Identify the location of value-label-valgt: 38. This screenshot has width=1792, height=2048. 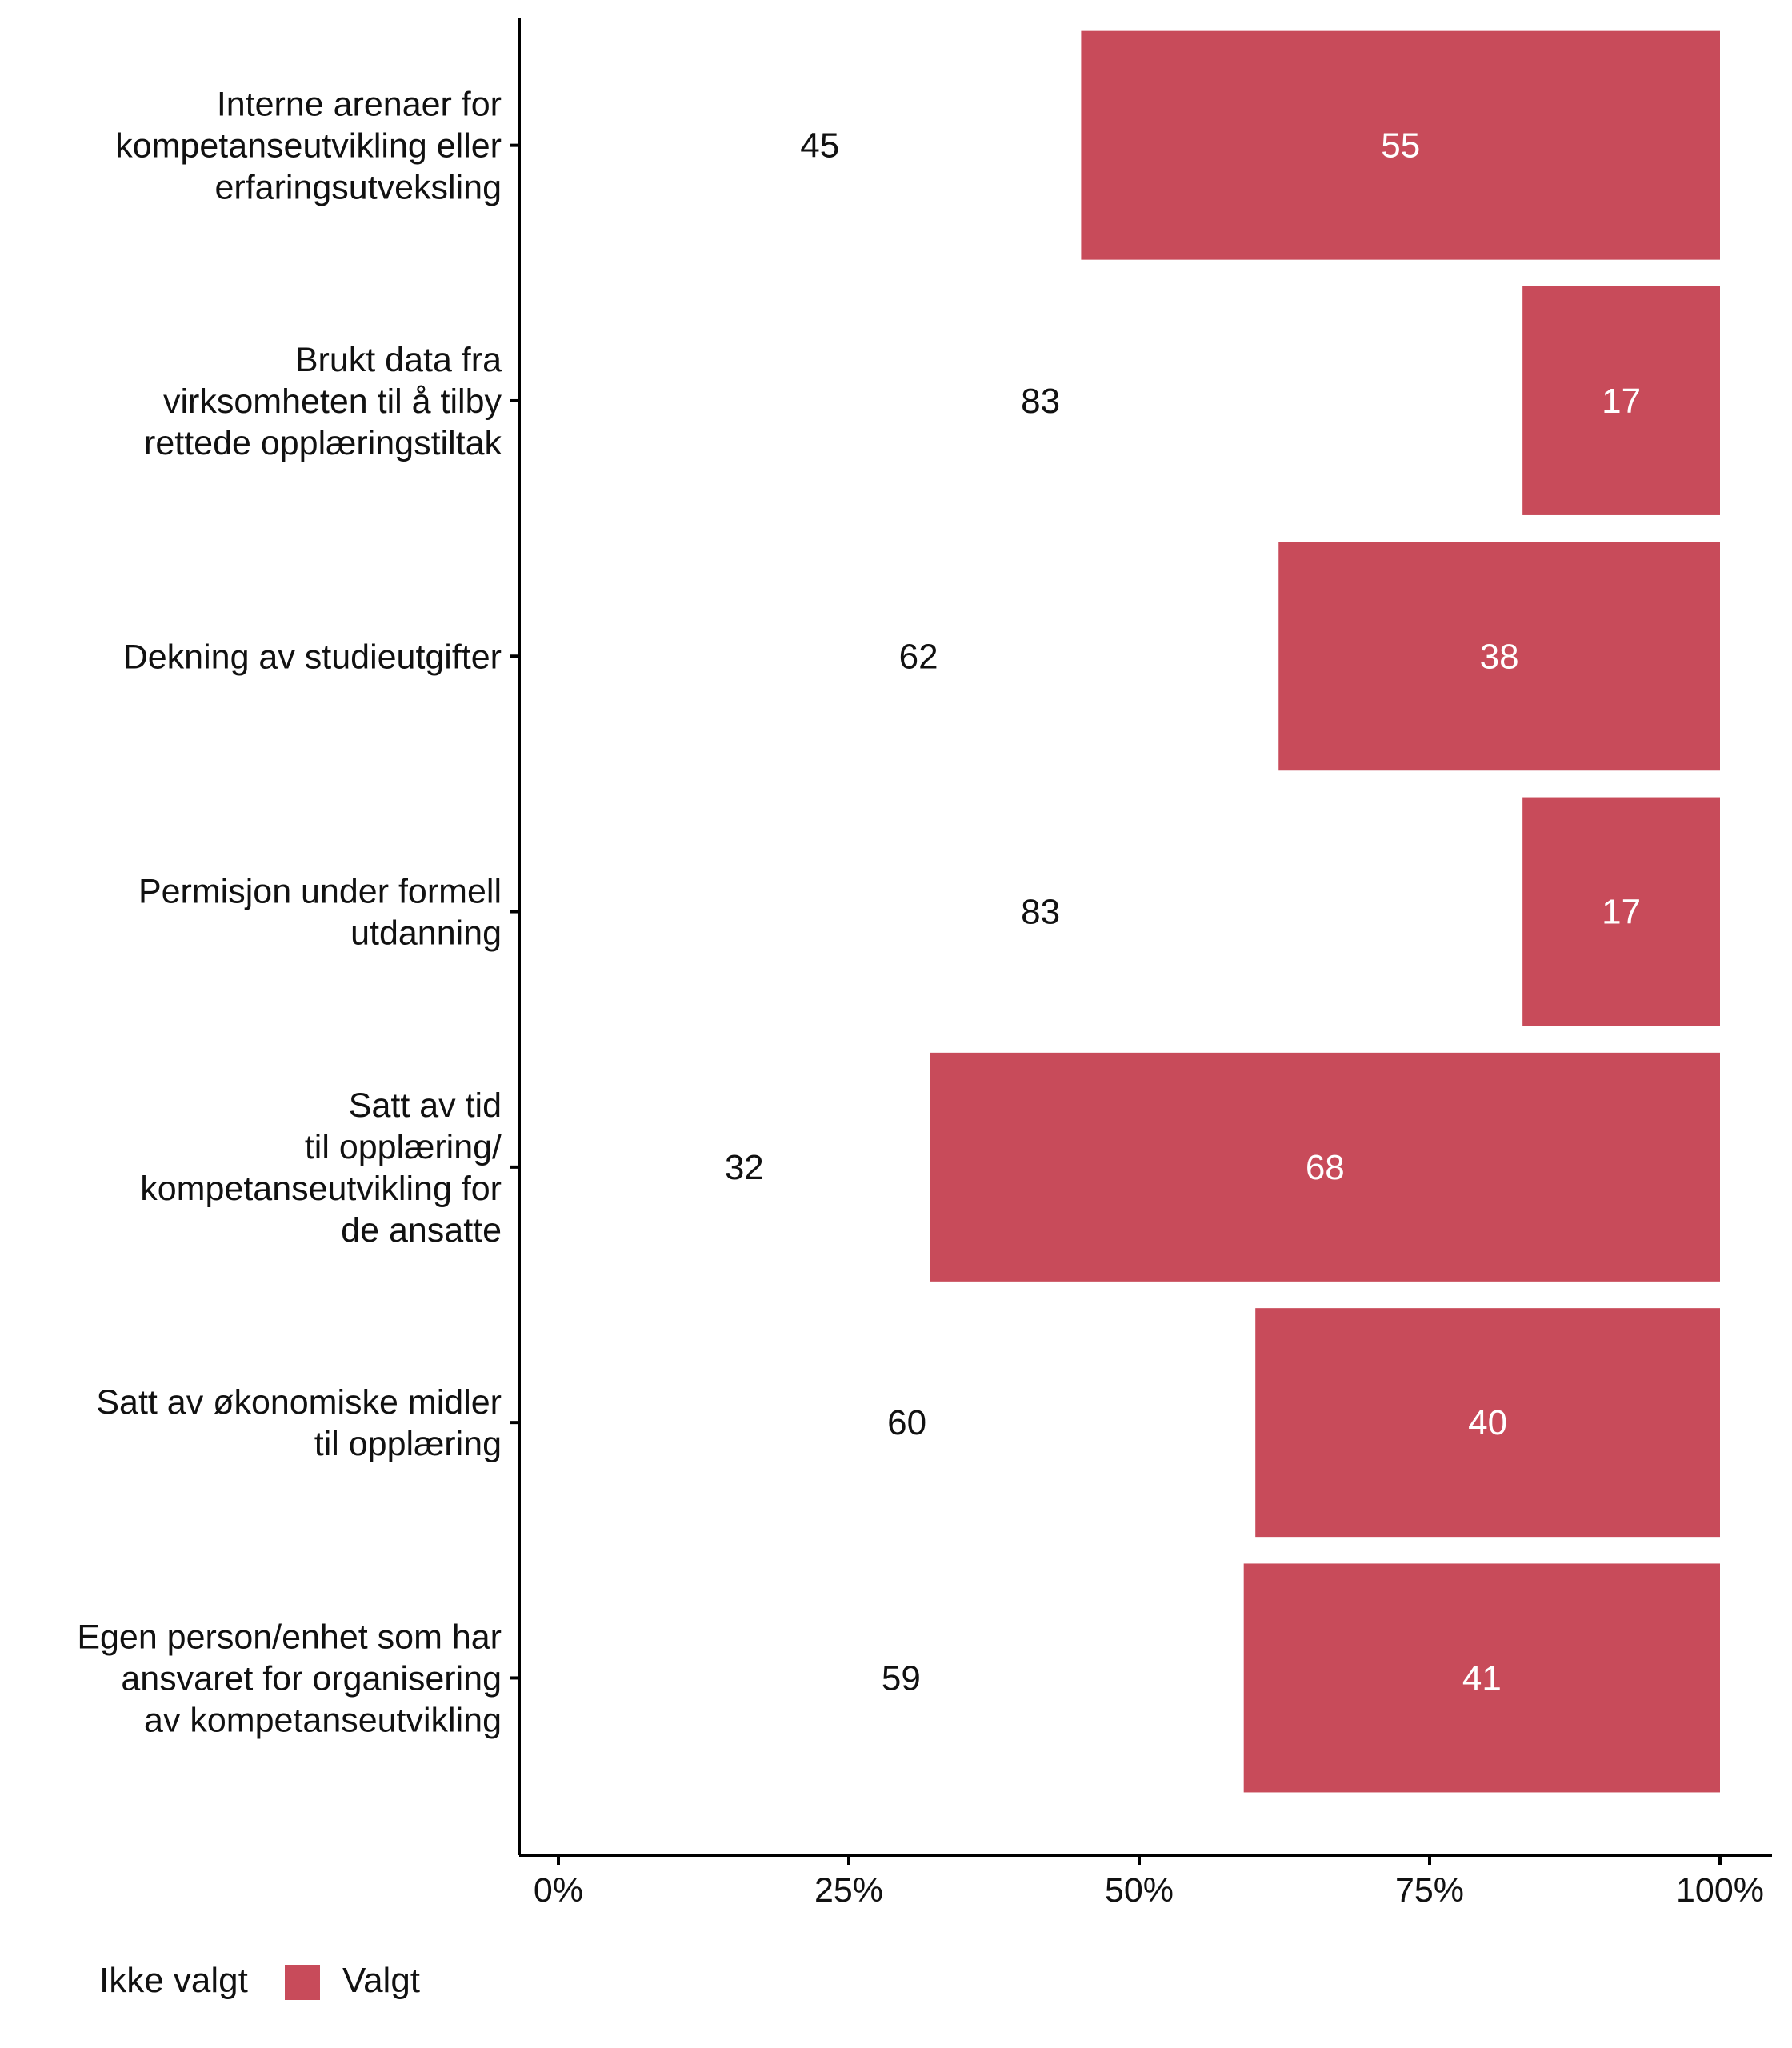
(1499, 656).